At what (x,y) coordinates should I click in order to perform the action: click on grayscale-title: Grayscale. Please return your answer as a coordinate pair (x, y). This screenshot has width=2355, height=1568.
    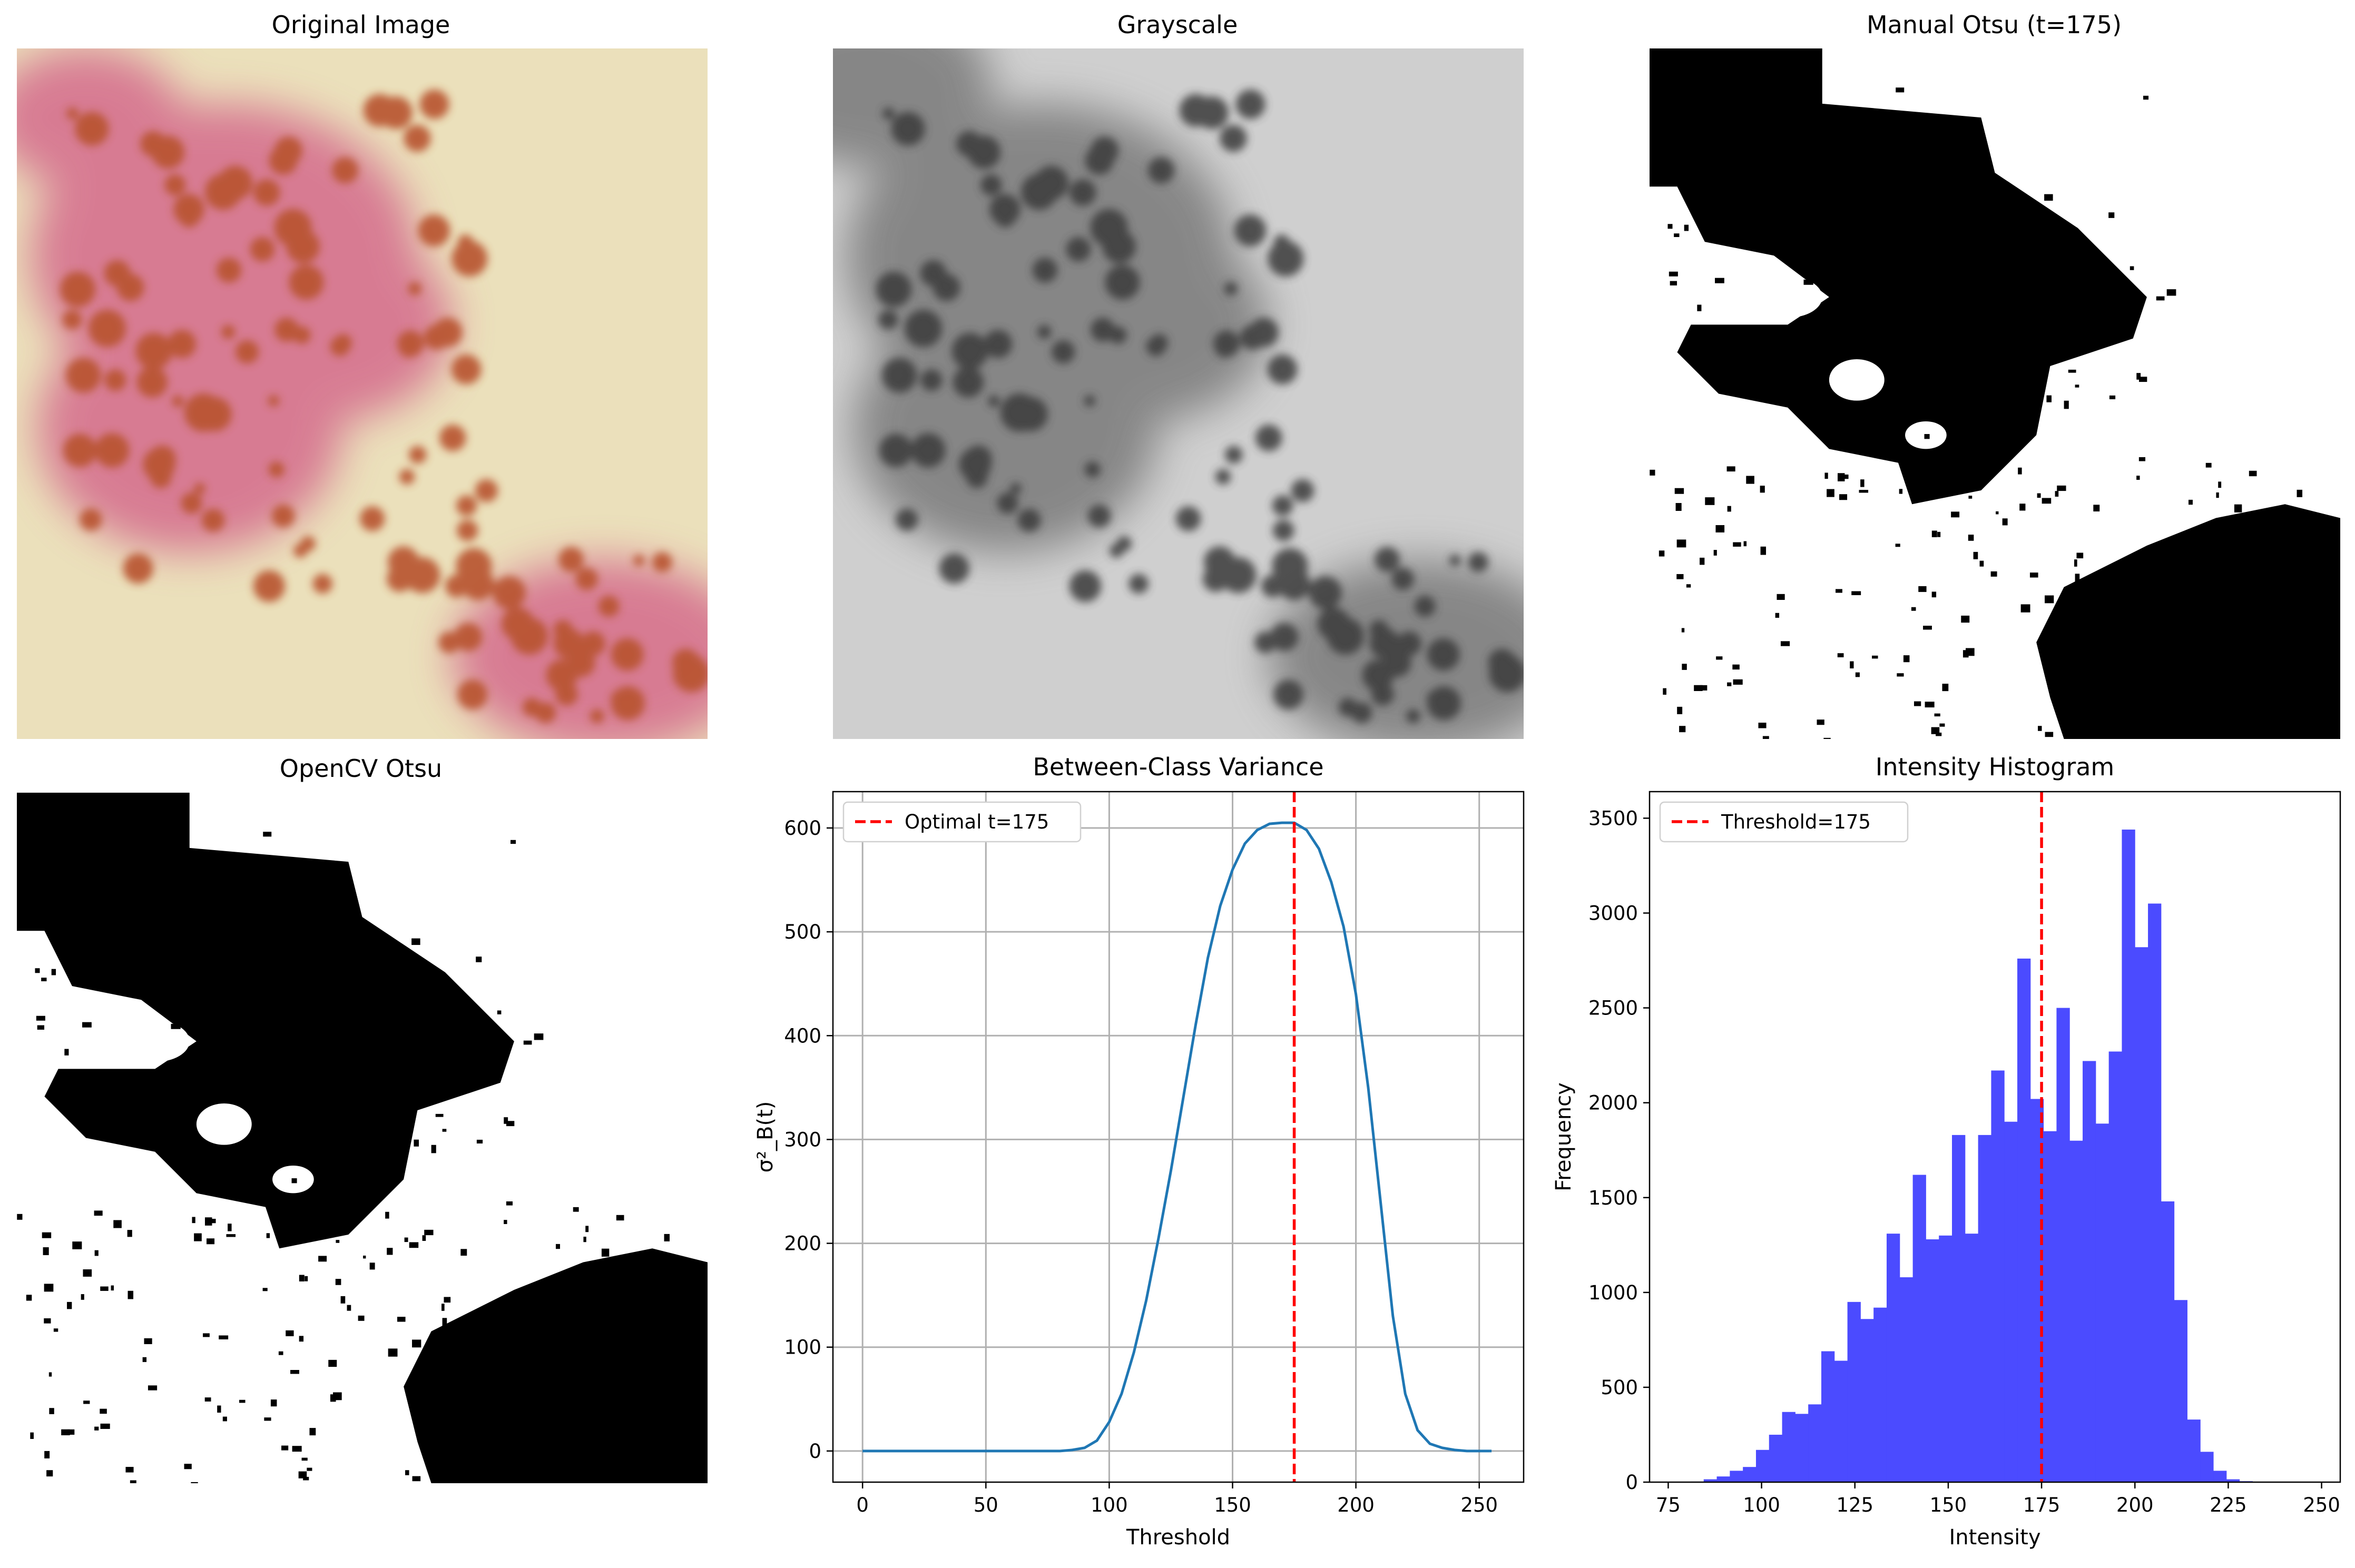
    Looking at the image, I should click on (1177, 25).